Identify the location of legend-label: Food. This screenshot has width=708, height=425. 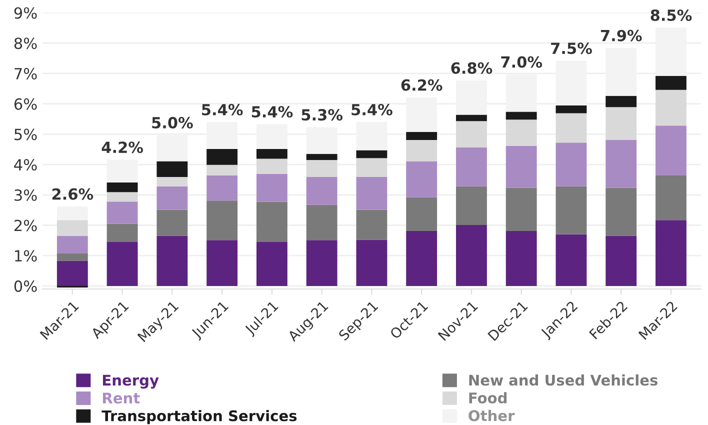
(488, 398).